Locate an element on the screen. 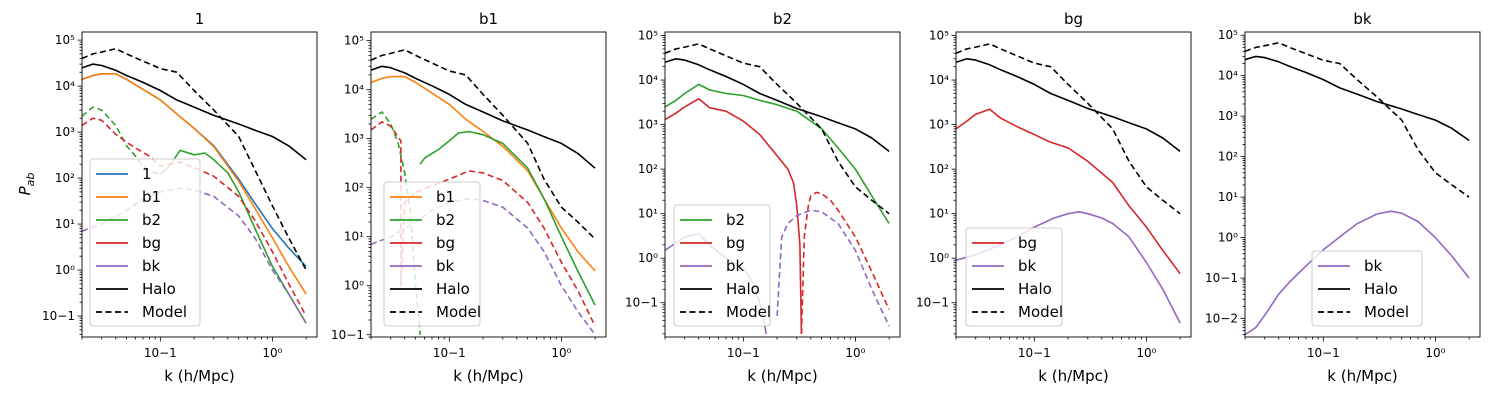  subplot-title: 1 is located at coordinates (200, 19).